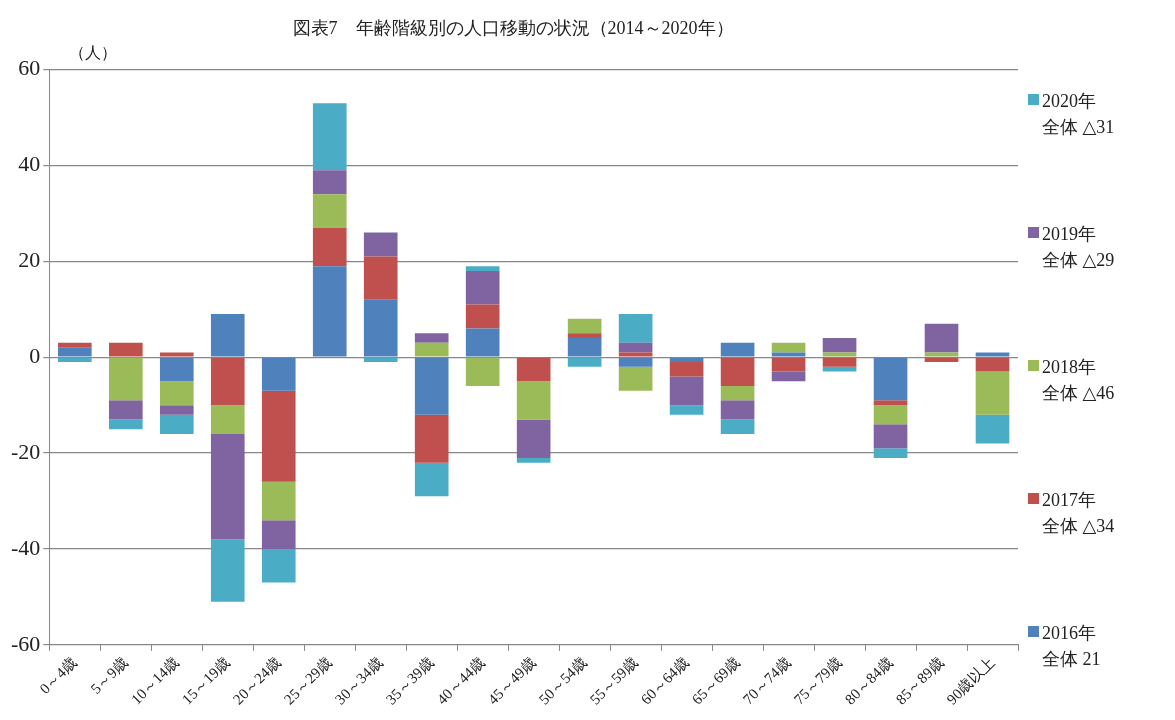 The image size is (1175, 720). What do you see at coordinates (93, 52) in the screenshot?
I see `y-axis-title: （人）` at bounding box center [93, 52].